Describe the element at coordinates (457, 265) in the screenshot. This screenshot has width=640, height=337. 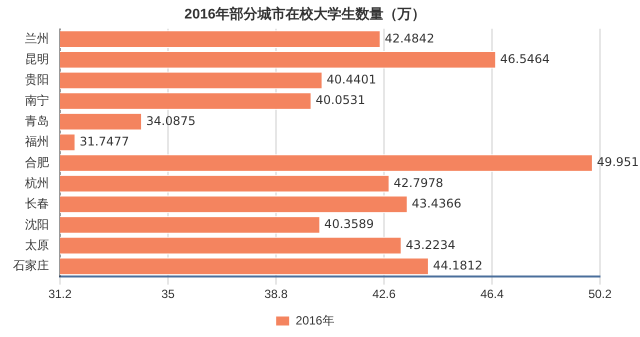
I see `data-label: 44.1812` at that location.